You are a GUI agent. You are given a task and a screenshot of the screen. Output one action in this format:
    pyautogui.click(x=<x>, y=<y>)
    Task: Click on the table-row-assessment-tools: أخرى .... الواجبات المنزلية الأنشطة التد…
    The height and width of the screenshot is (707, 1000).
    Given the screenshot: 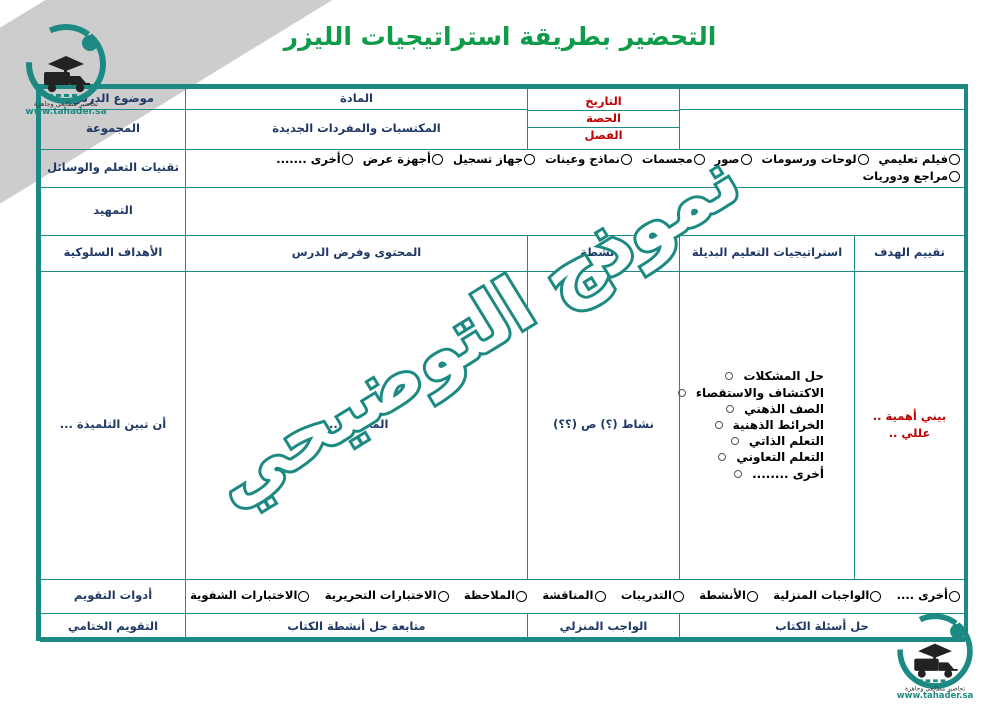 What is the action you would take?
    pyautogui.click(x=502, y=596)
    